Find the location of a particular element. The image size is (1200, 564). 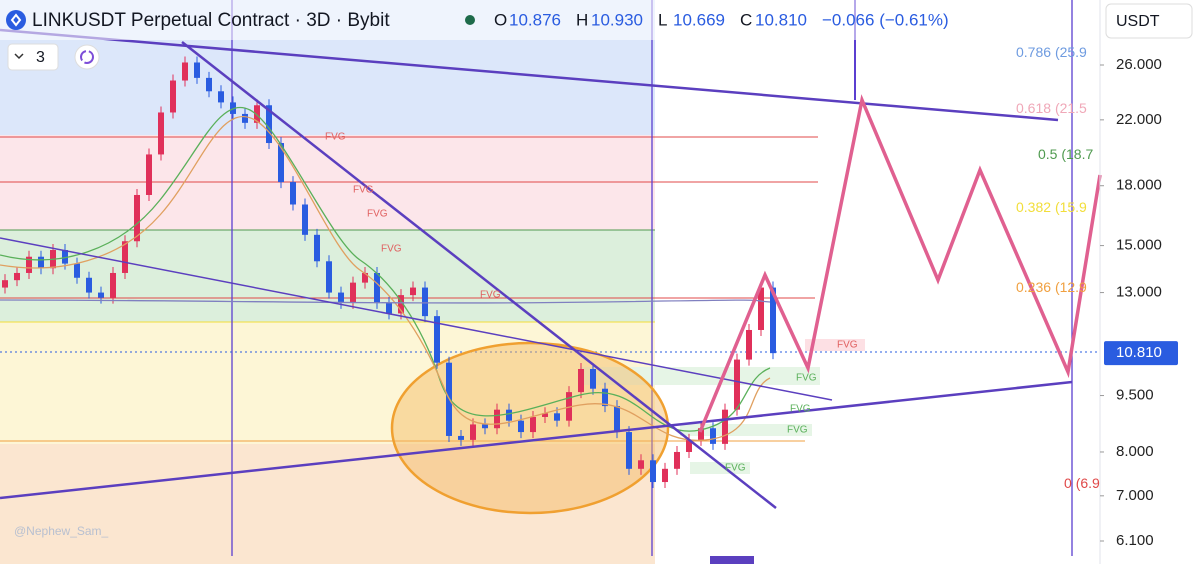

last-price-label: 10.810 is located at coordinates (1139, 352).